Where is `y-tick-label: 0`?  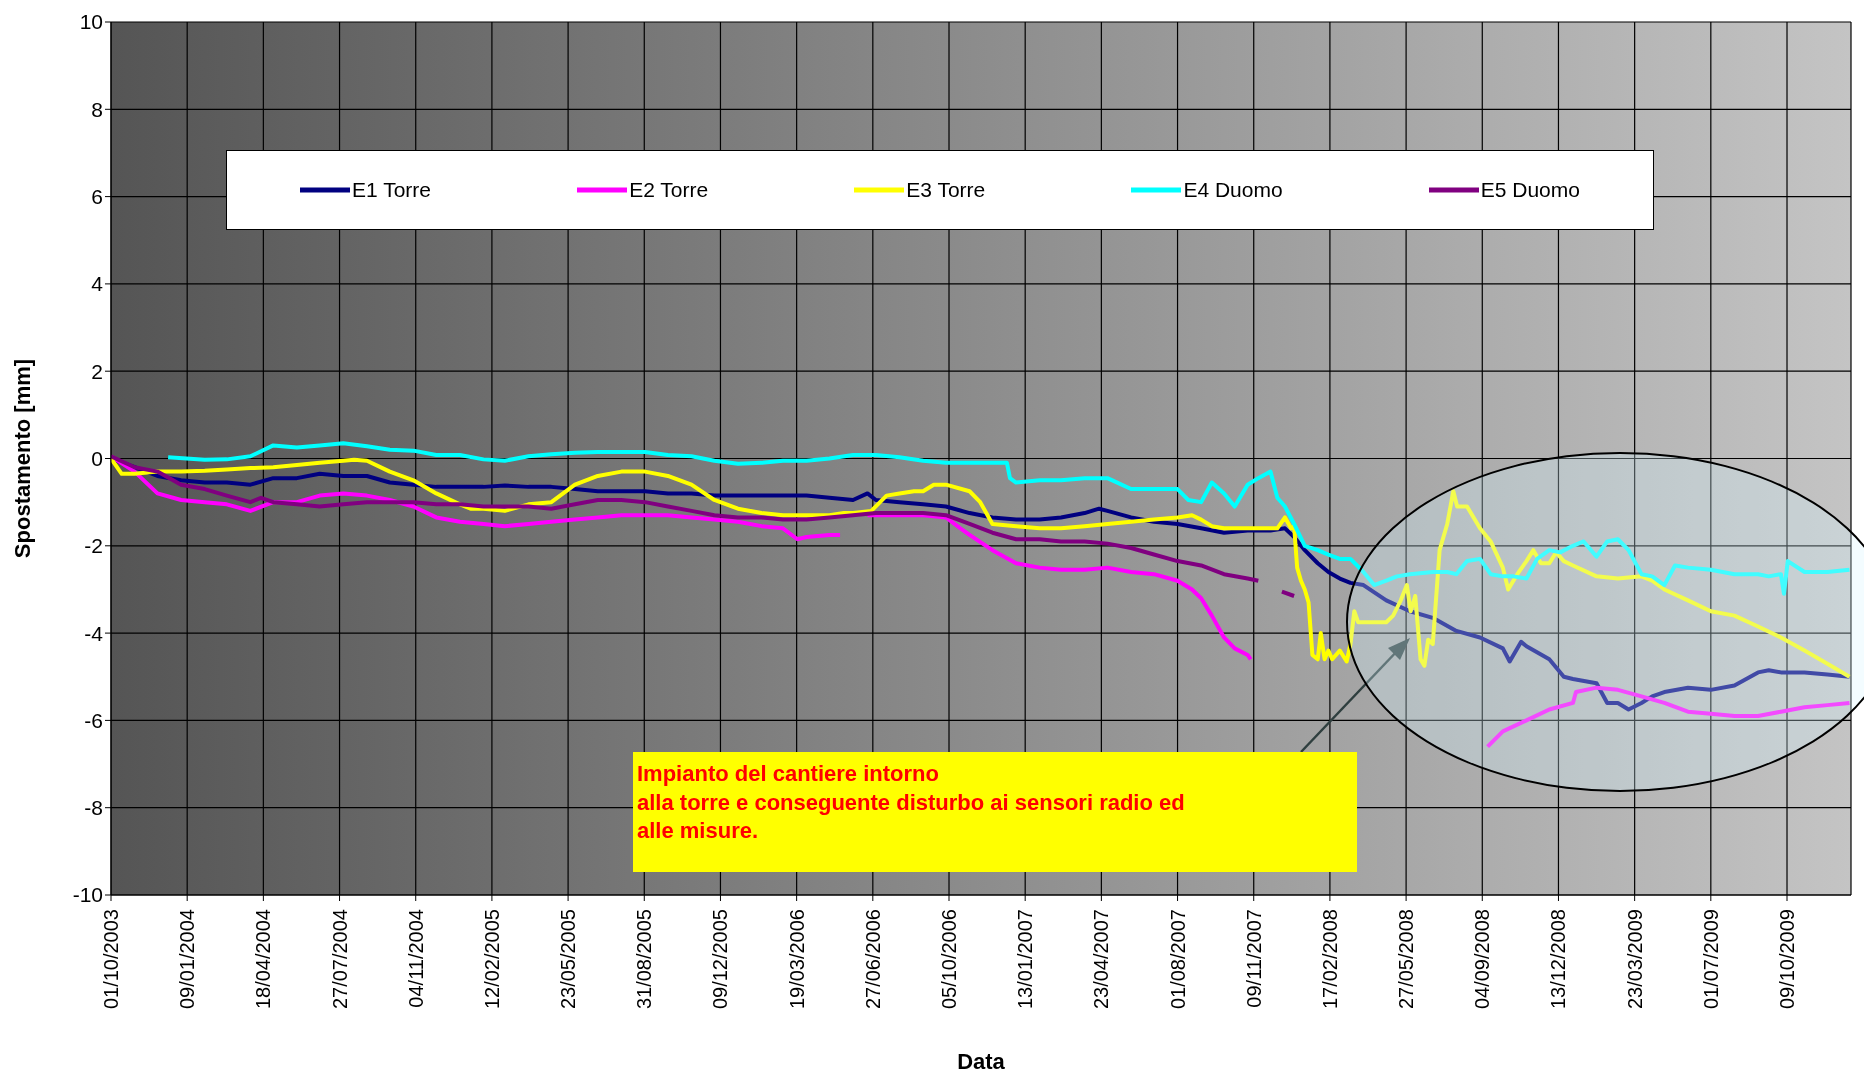 y-tick-label: 0 is located at coordinates (97, 458).